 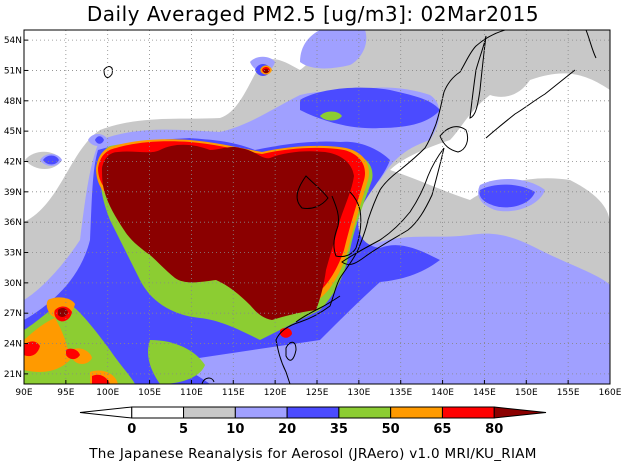 I want to click on lat-tick-label: 27N, so click(x=13, y=314).